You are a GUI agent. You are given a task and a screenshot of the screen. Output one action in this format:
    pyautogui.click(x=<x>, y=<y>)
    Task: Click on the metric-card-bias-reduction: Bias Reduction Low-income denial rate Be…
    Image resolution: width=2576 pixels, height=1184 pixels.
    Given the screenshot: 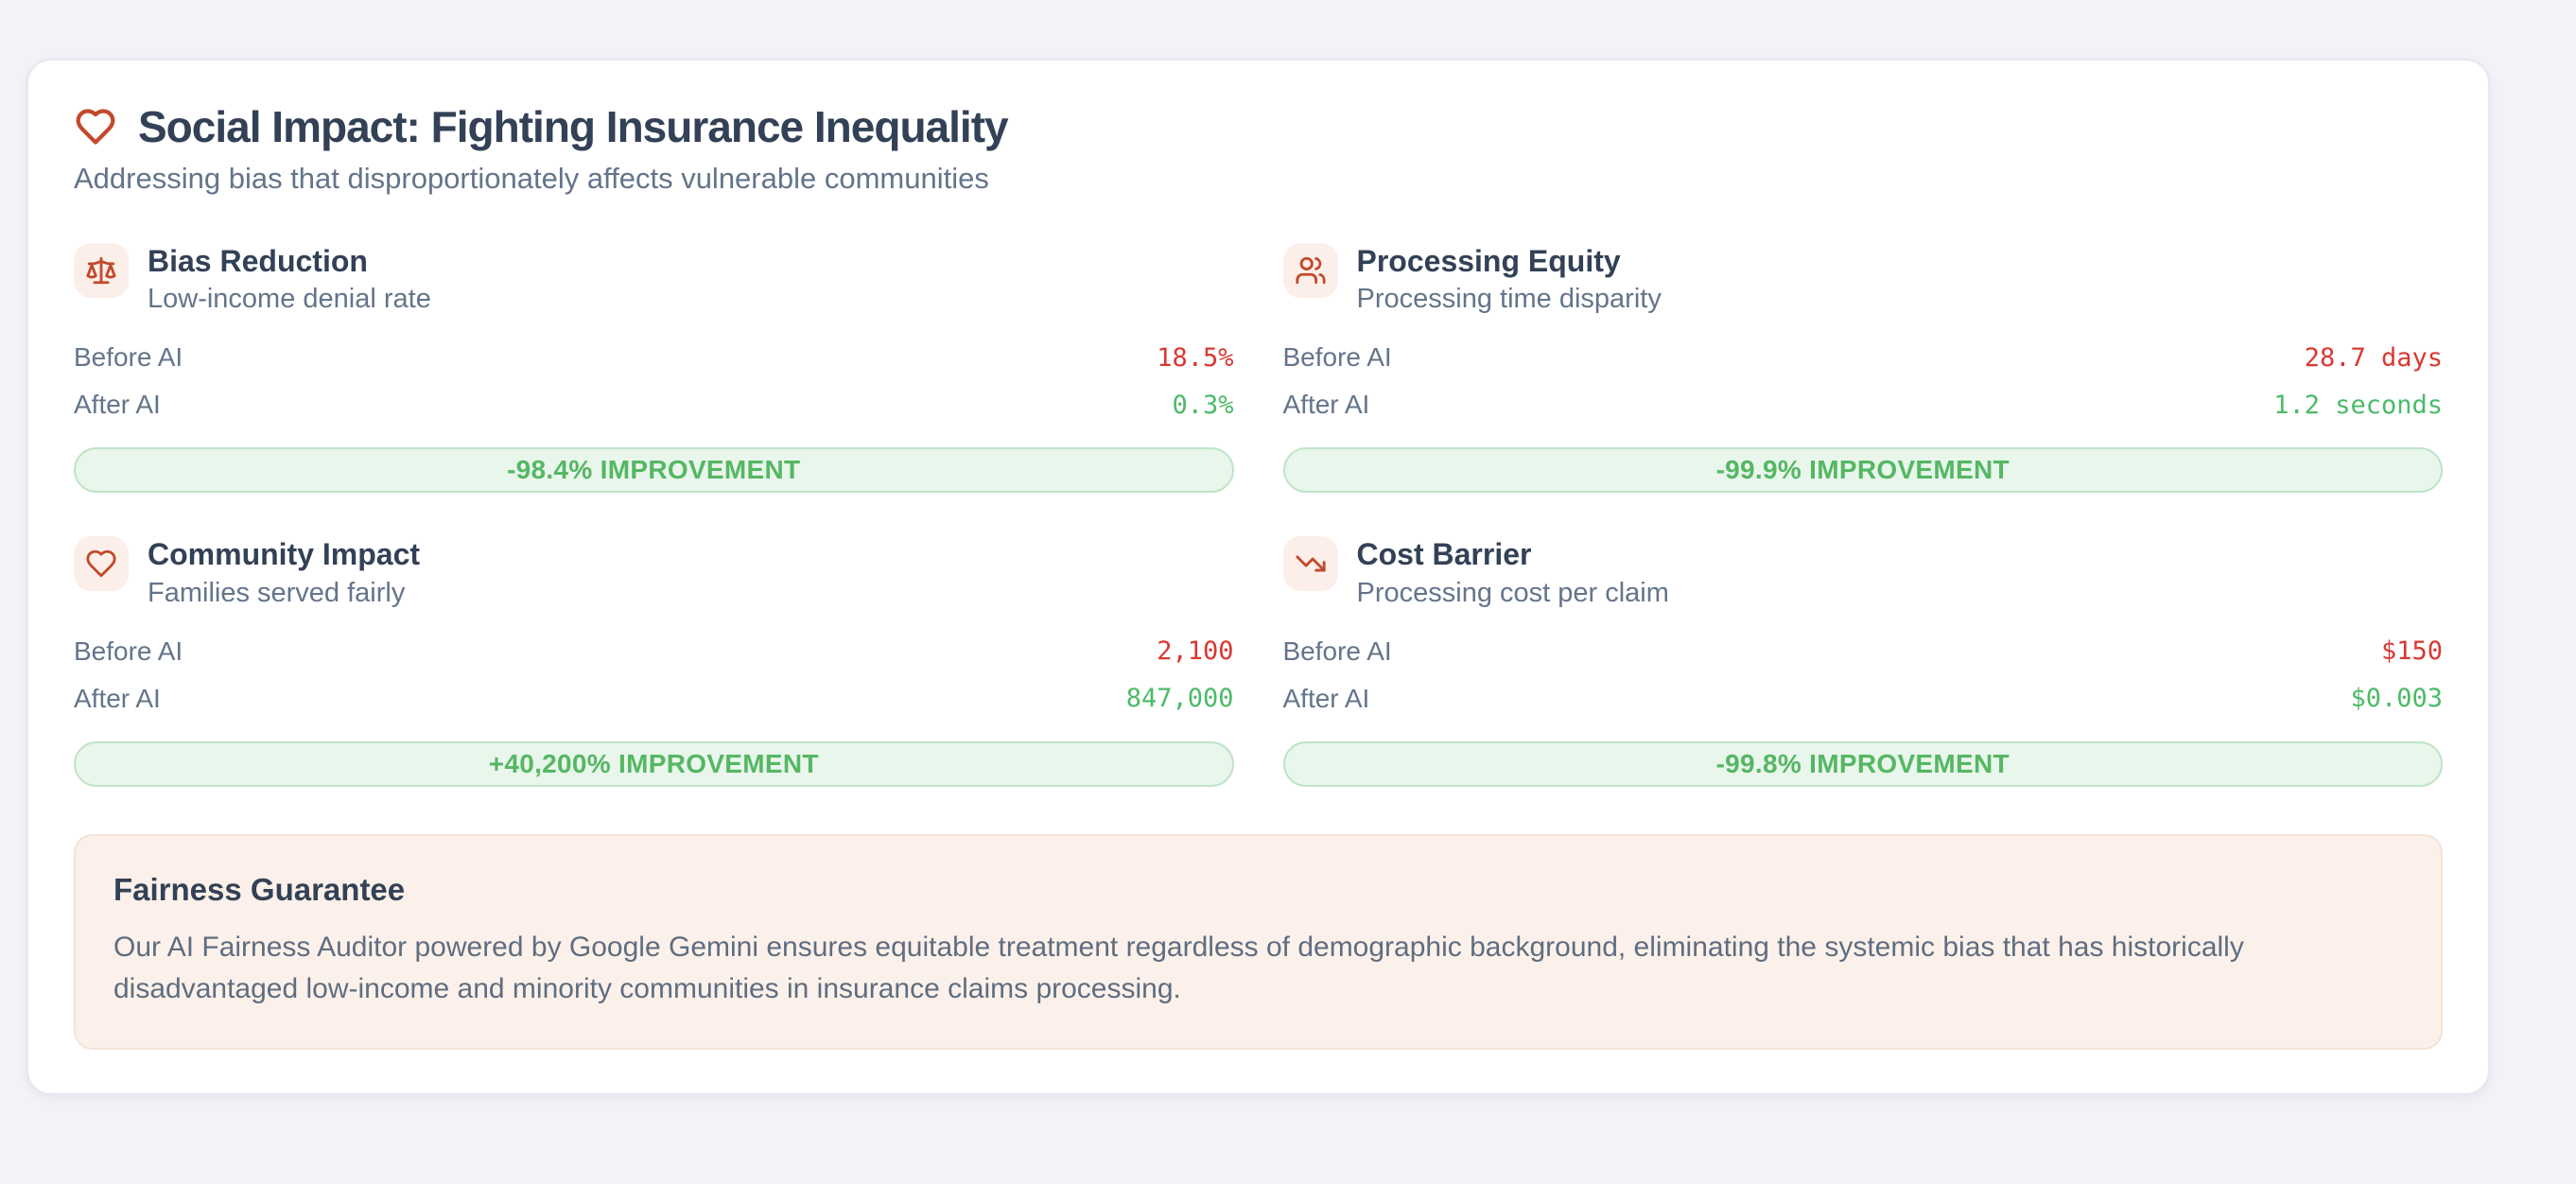 What is the action you would take?
    pyautogui.click(x=654, y=368)
    